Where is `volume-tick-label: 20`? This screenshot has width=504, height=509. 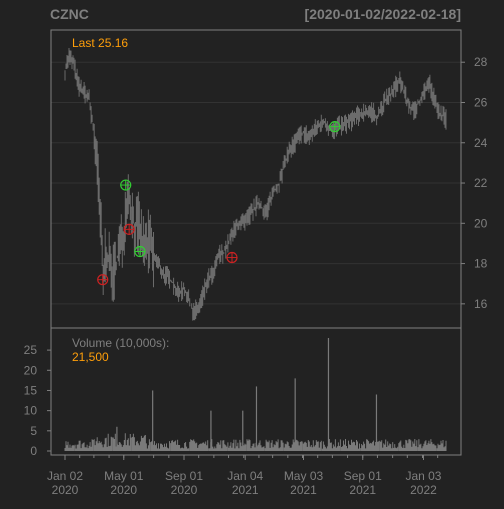 volume-tick-label: 20 is located at coordinates (31, 370).